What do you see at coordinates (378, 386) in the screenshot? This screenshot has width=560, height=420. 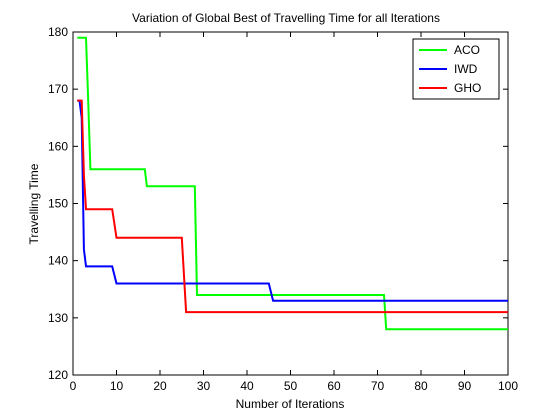 I see `x-tick-label: 70` at bounding box center [378, 386].